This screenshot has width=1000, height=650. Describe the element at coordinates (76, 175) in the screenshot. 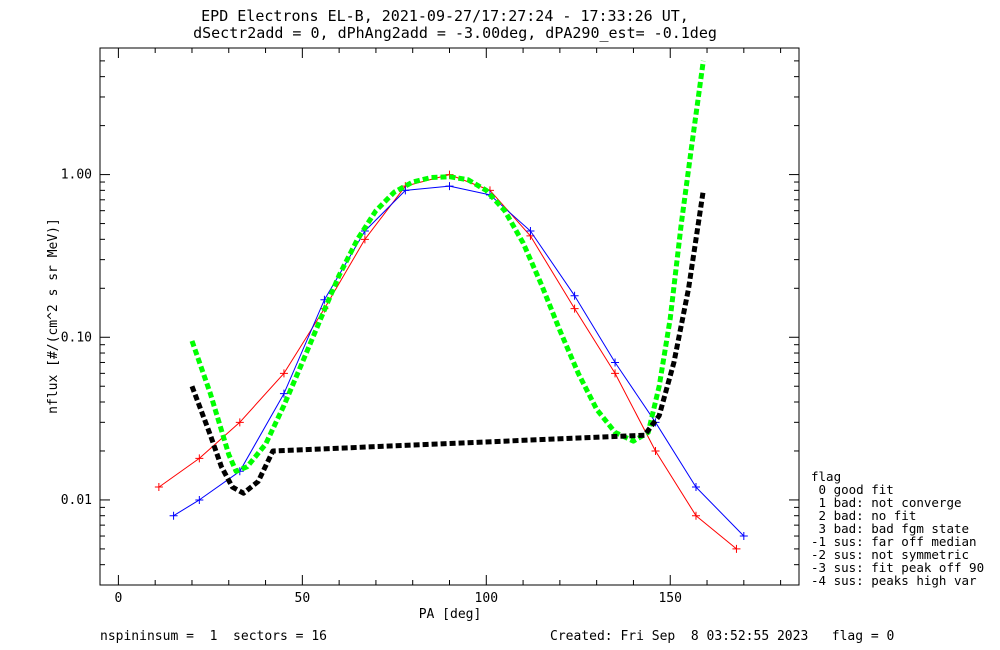

I see `y-tick-label: 1.00` at that location.